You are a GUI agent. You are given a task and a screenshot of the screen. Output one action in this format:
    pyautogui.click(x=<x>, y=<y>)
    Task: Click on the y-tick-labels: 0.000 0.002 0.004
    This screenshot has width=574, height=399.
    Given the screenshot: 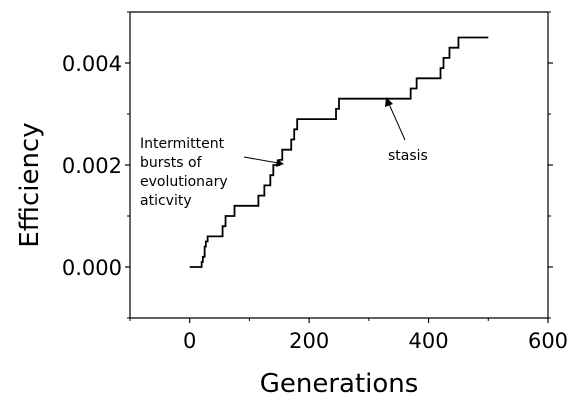 What is the action you would take?
    pyautogui.click(x=92, y=166)
    